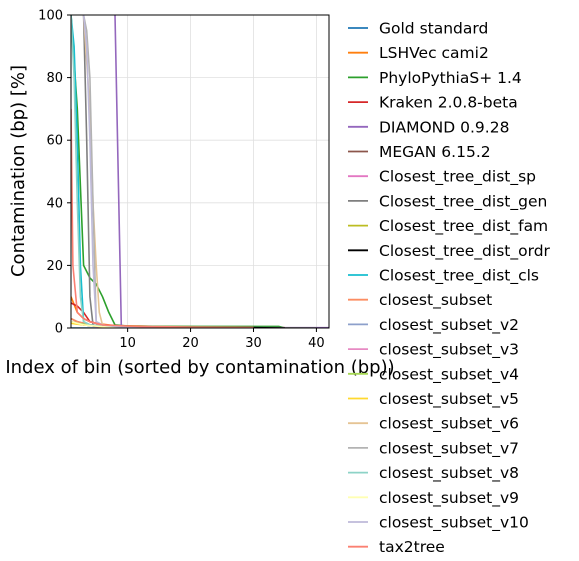 The image size is (579, 561). I want to click on legend-item: DIAMOND 0.9.28, so click(428, 127).